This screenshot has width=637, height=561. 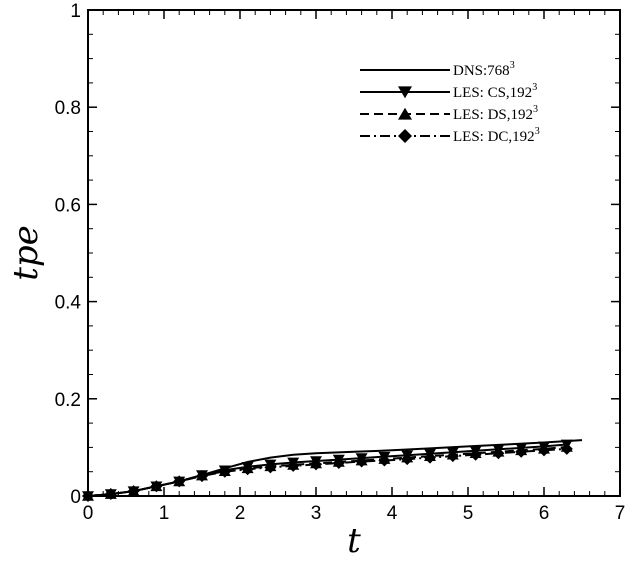 I want to click on x-tick-label: 0, so click(x=88, y=513).